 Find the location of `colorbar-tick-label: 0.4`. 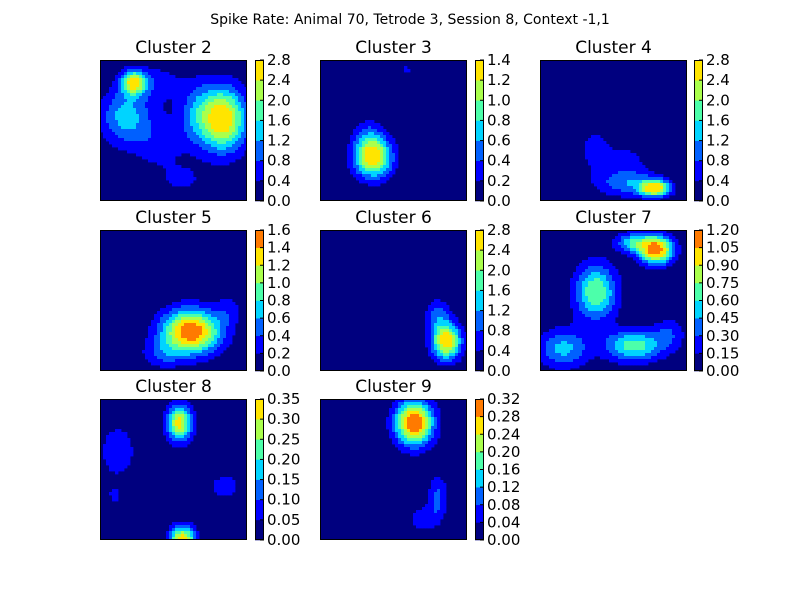

colorbar-tick-label: 0.4 is located at coordinates (499, 161).